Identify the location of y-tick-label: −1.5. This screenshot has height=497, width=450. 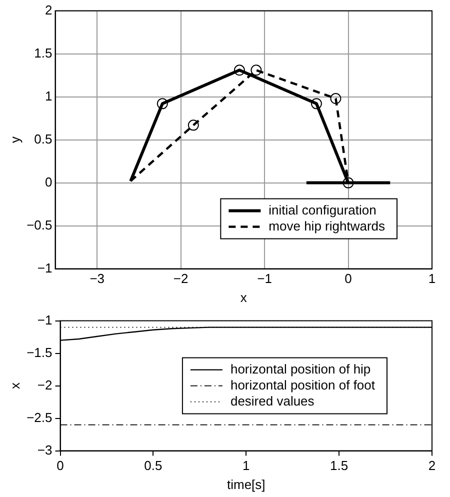
(39, 352).